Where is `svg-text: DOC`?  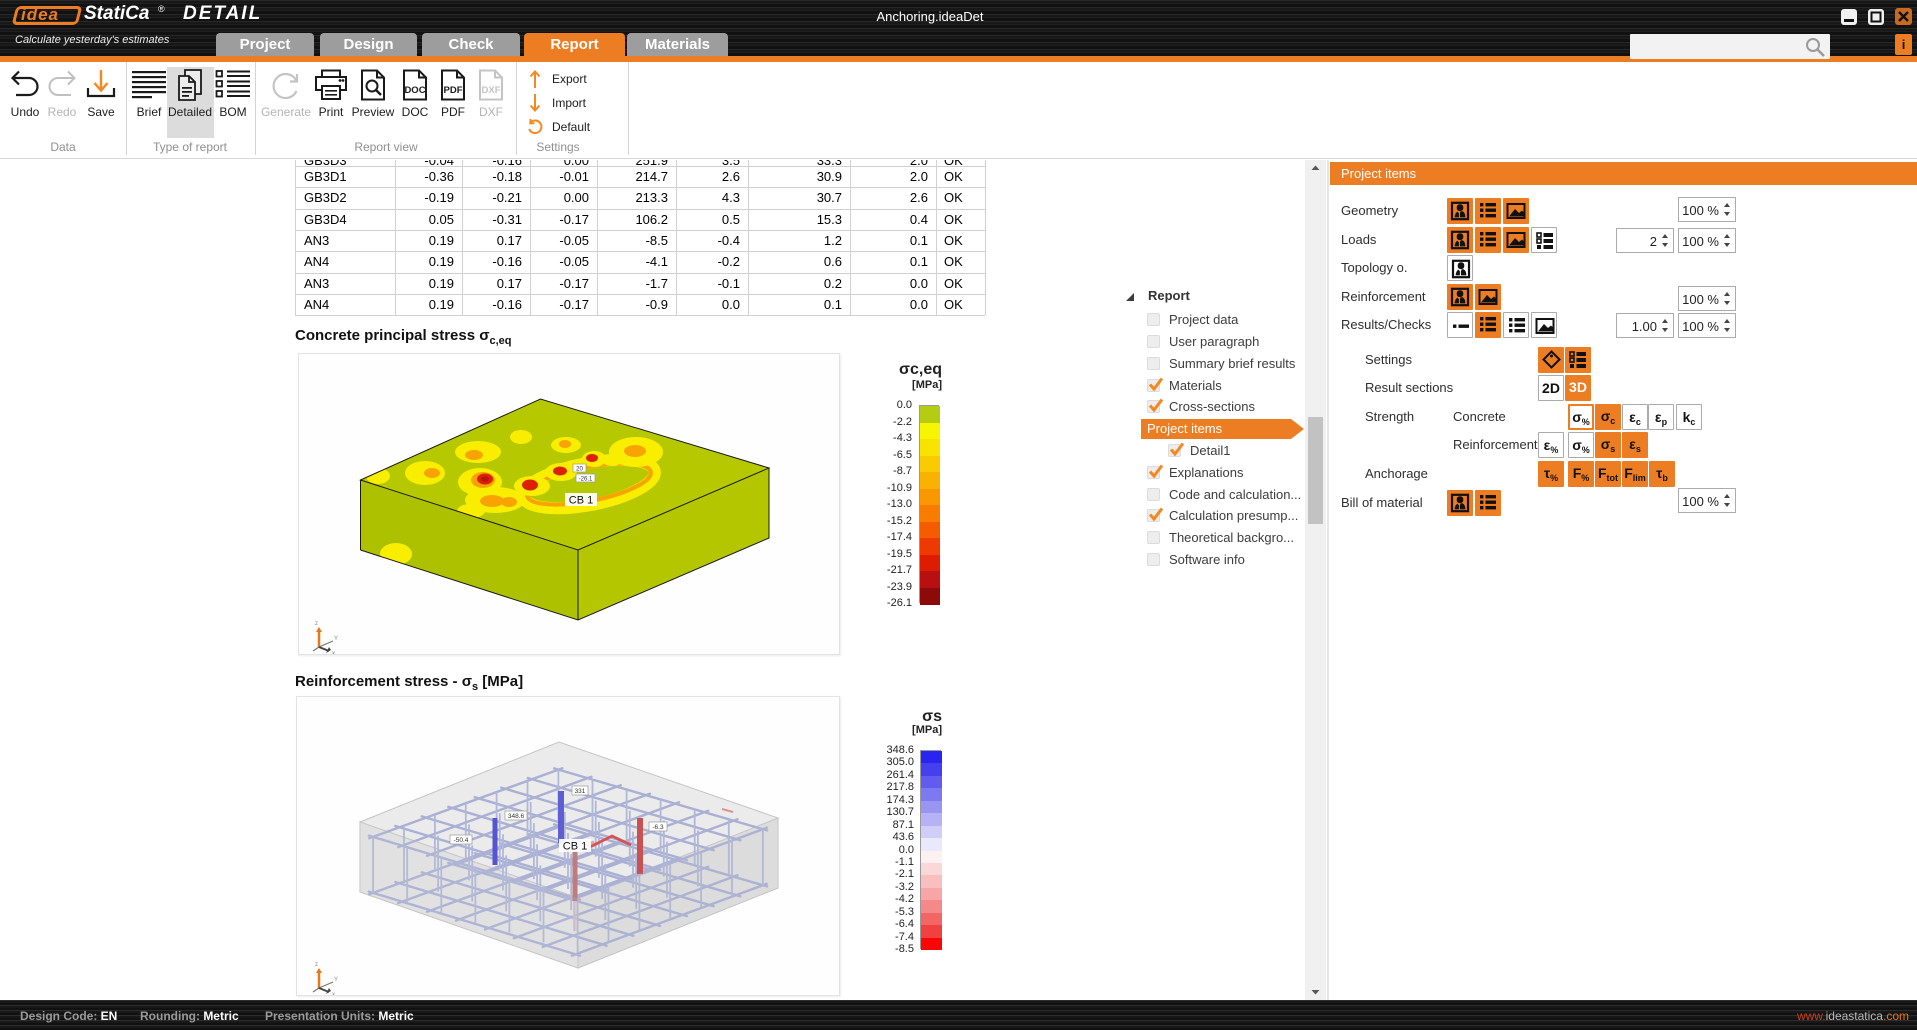
svg-text: DOC is located at coordinates (414, 90).